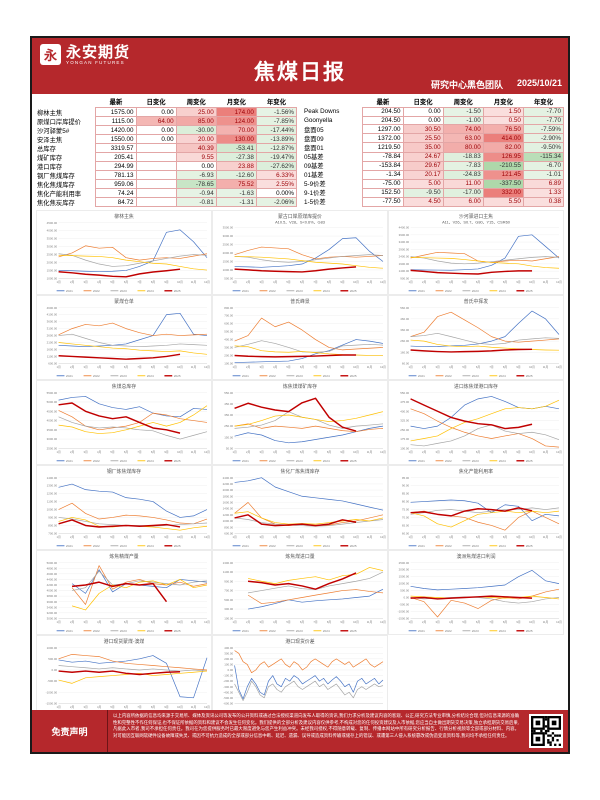 The width and height of the screenshot is (600, 800). I want to click on row-label: 盘面05, so click(314, 130).